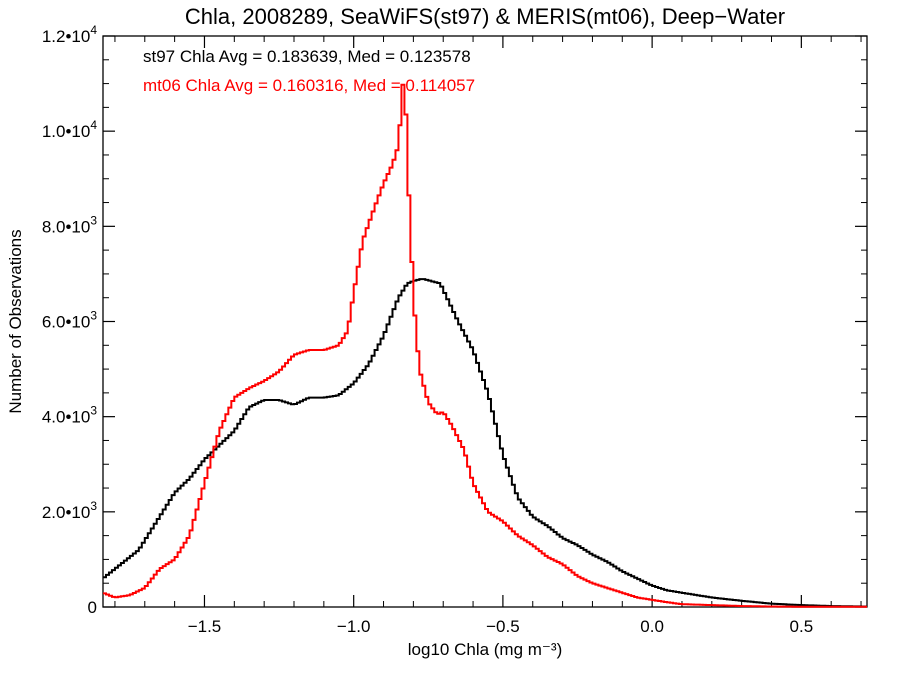  What do you see at coordinates (309, 85) in the screenshot?
I see `annotation-mt06-stats: mt06 Chla Avg = 0.160316, Med = 0.114057` at bounding box center [309, 85].